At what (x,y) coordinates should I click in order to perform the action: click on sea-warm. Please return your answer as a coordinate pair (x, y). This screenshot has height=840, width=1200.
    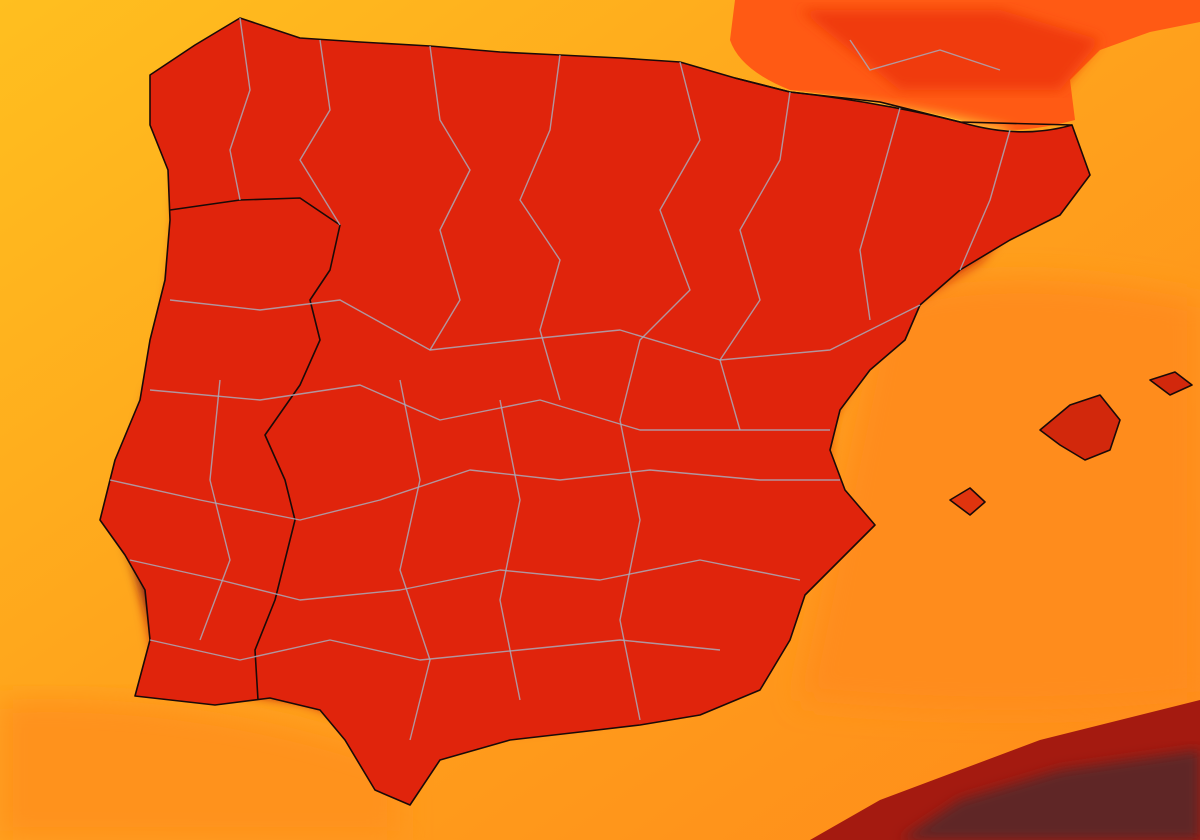
    Looking at the image, I should click on (200, 769).